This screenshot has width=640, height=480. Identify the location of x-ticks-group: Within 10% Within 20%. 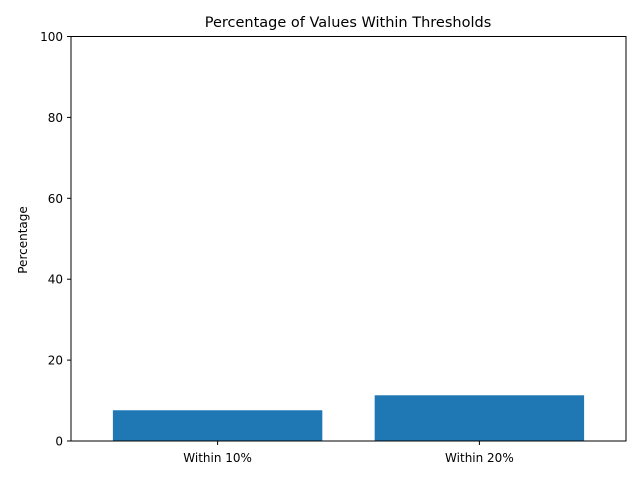
(348, 453).